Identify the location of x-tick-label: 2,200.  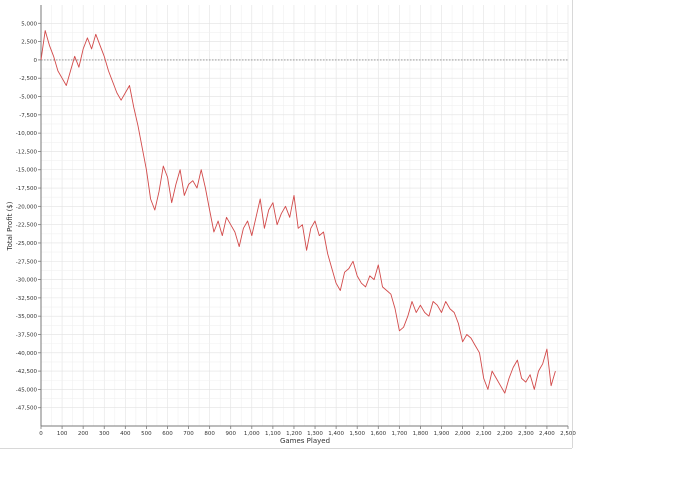
(505, 434).